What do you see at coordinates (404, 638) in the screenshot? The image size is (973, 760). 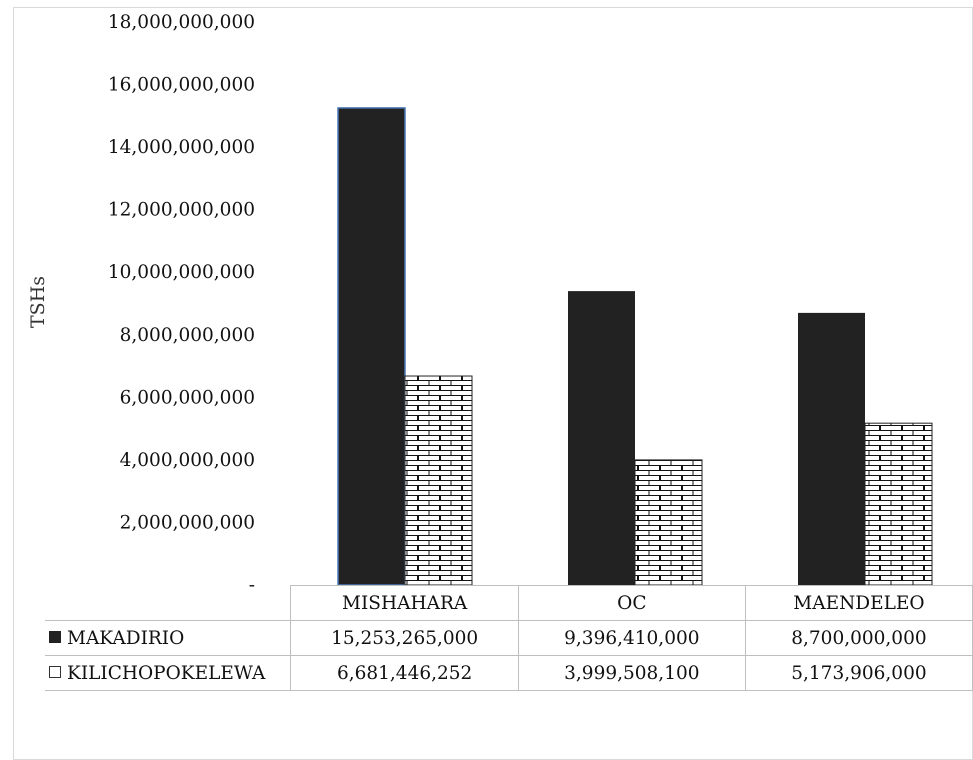 I see `value-makadirio-mishahara: 15,253,265,000` at bounding box center [404, 638].